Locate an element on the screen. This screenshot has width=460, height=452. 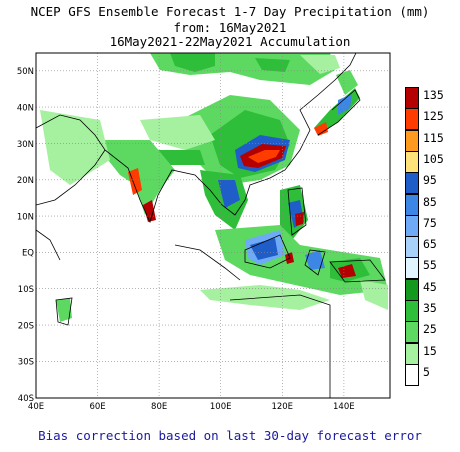
legend-row: 65 is located at coordinates (430, 247).